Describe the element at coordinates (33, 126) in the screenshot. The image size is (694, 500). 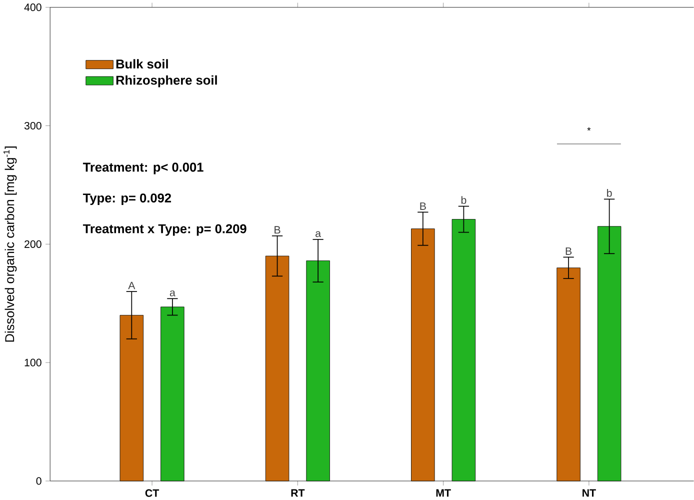
I see `y-tick-label: 300` at that location.